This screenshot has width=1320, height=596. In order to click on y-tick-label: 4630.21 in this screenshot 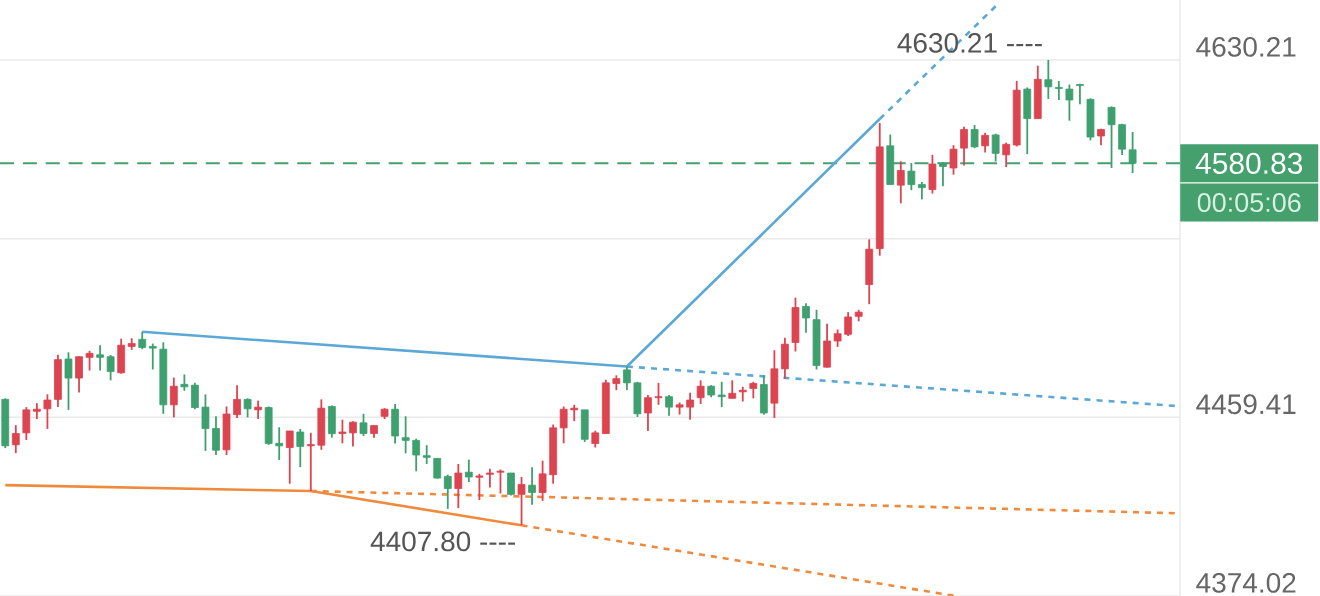, I will do `click(1246, 47)`.